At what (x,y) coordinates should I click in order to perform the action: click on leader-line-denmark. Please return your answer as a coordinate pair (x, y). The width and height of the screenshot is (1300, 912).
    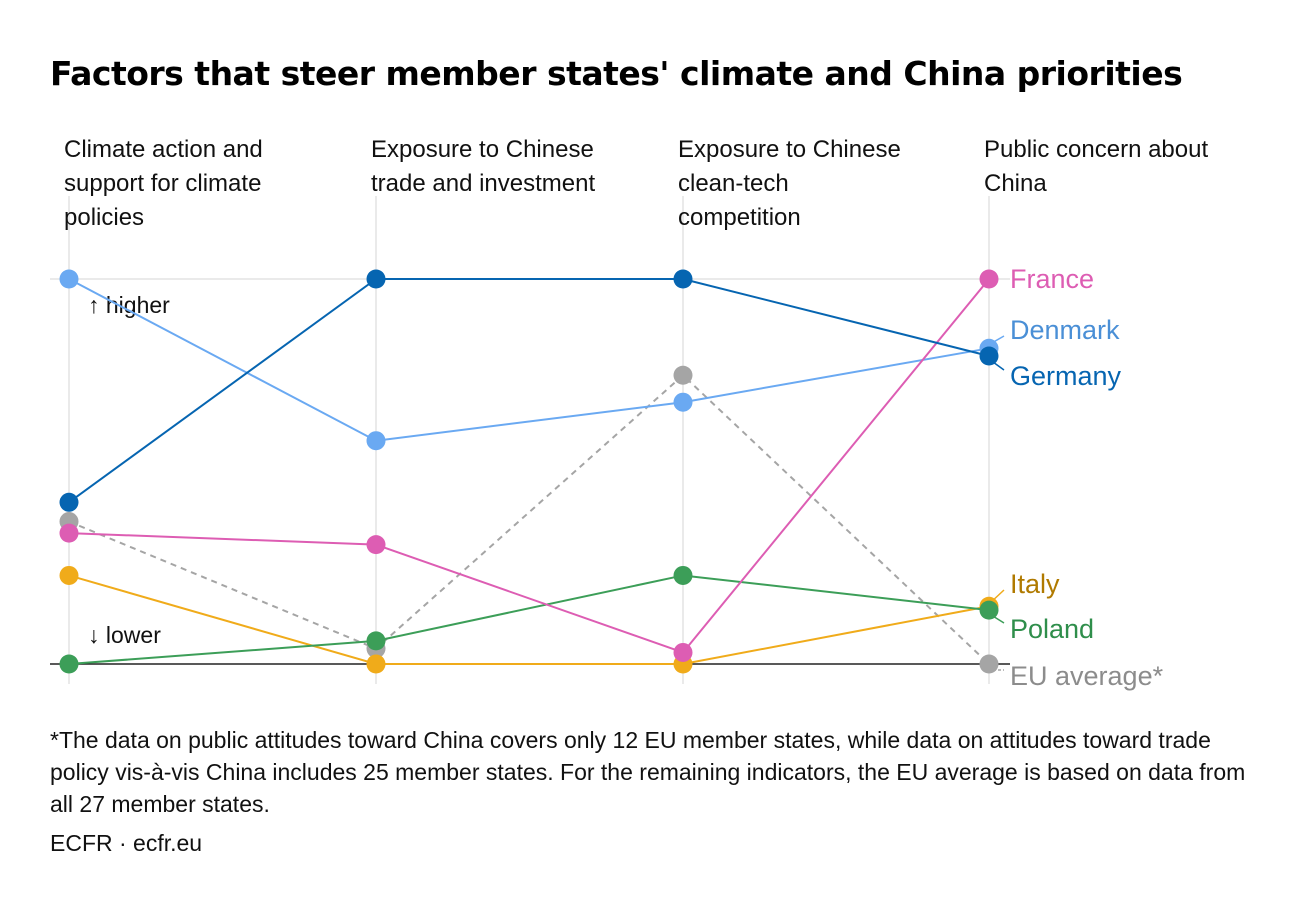
    Looking at the image, I should click on (998, 339).